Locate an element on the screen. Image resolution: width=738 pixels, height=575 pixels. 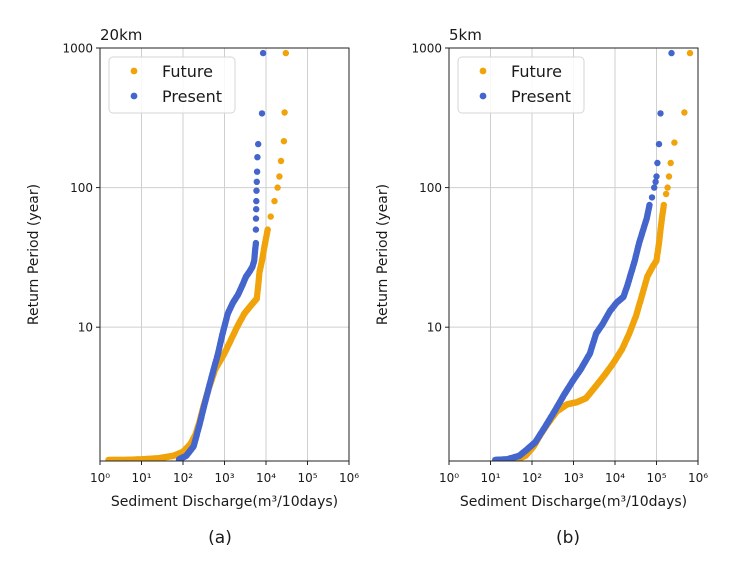
panel-caption: (a) is located at coordinates (220, 538).